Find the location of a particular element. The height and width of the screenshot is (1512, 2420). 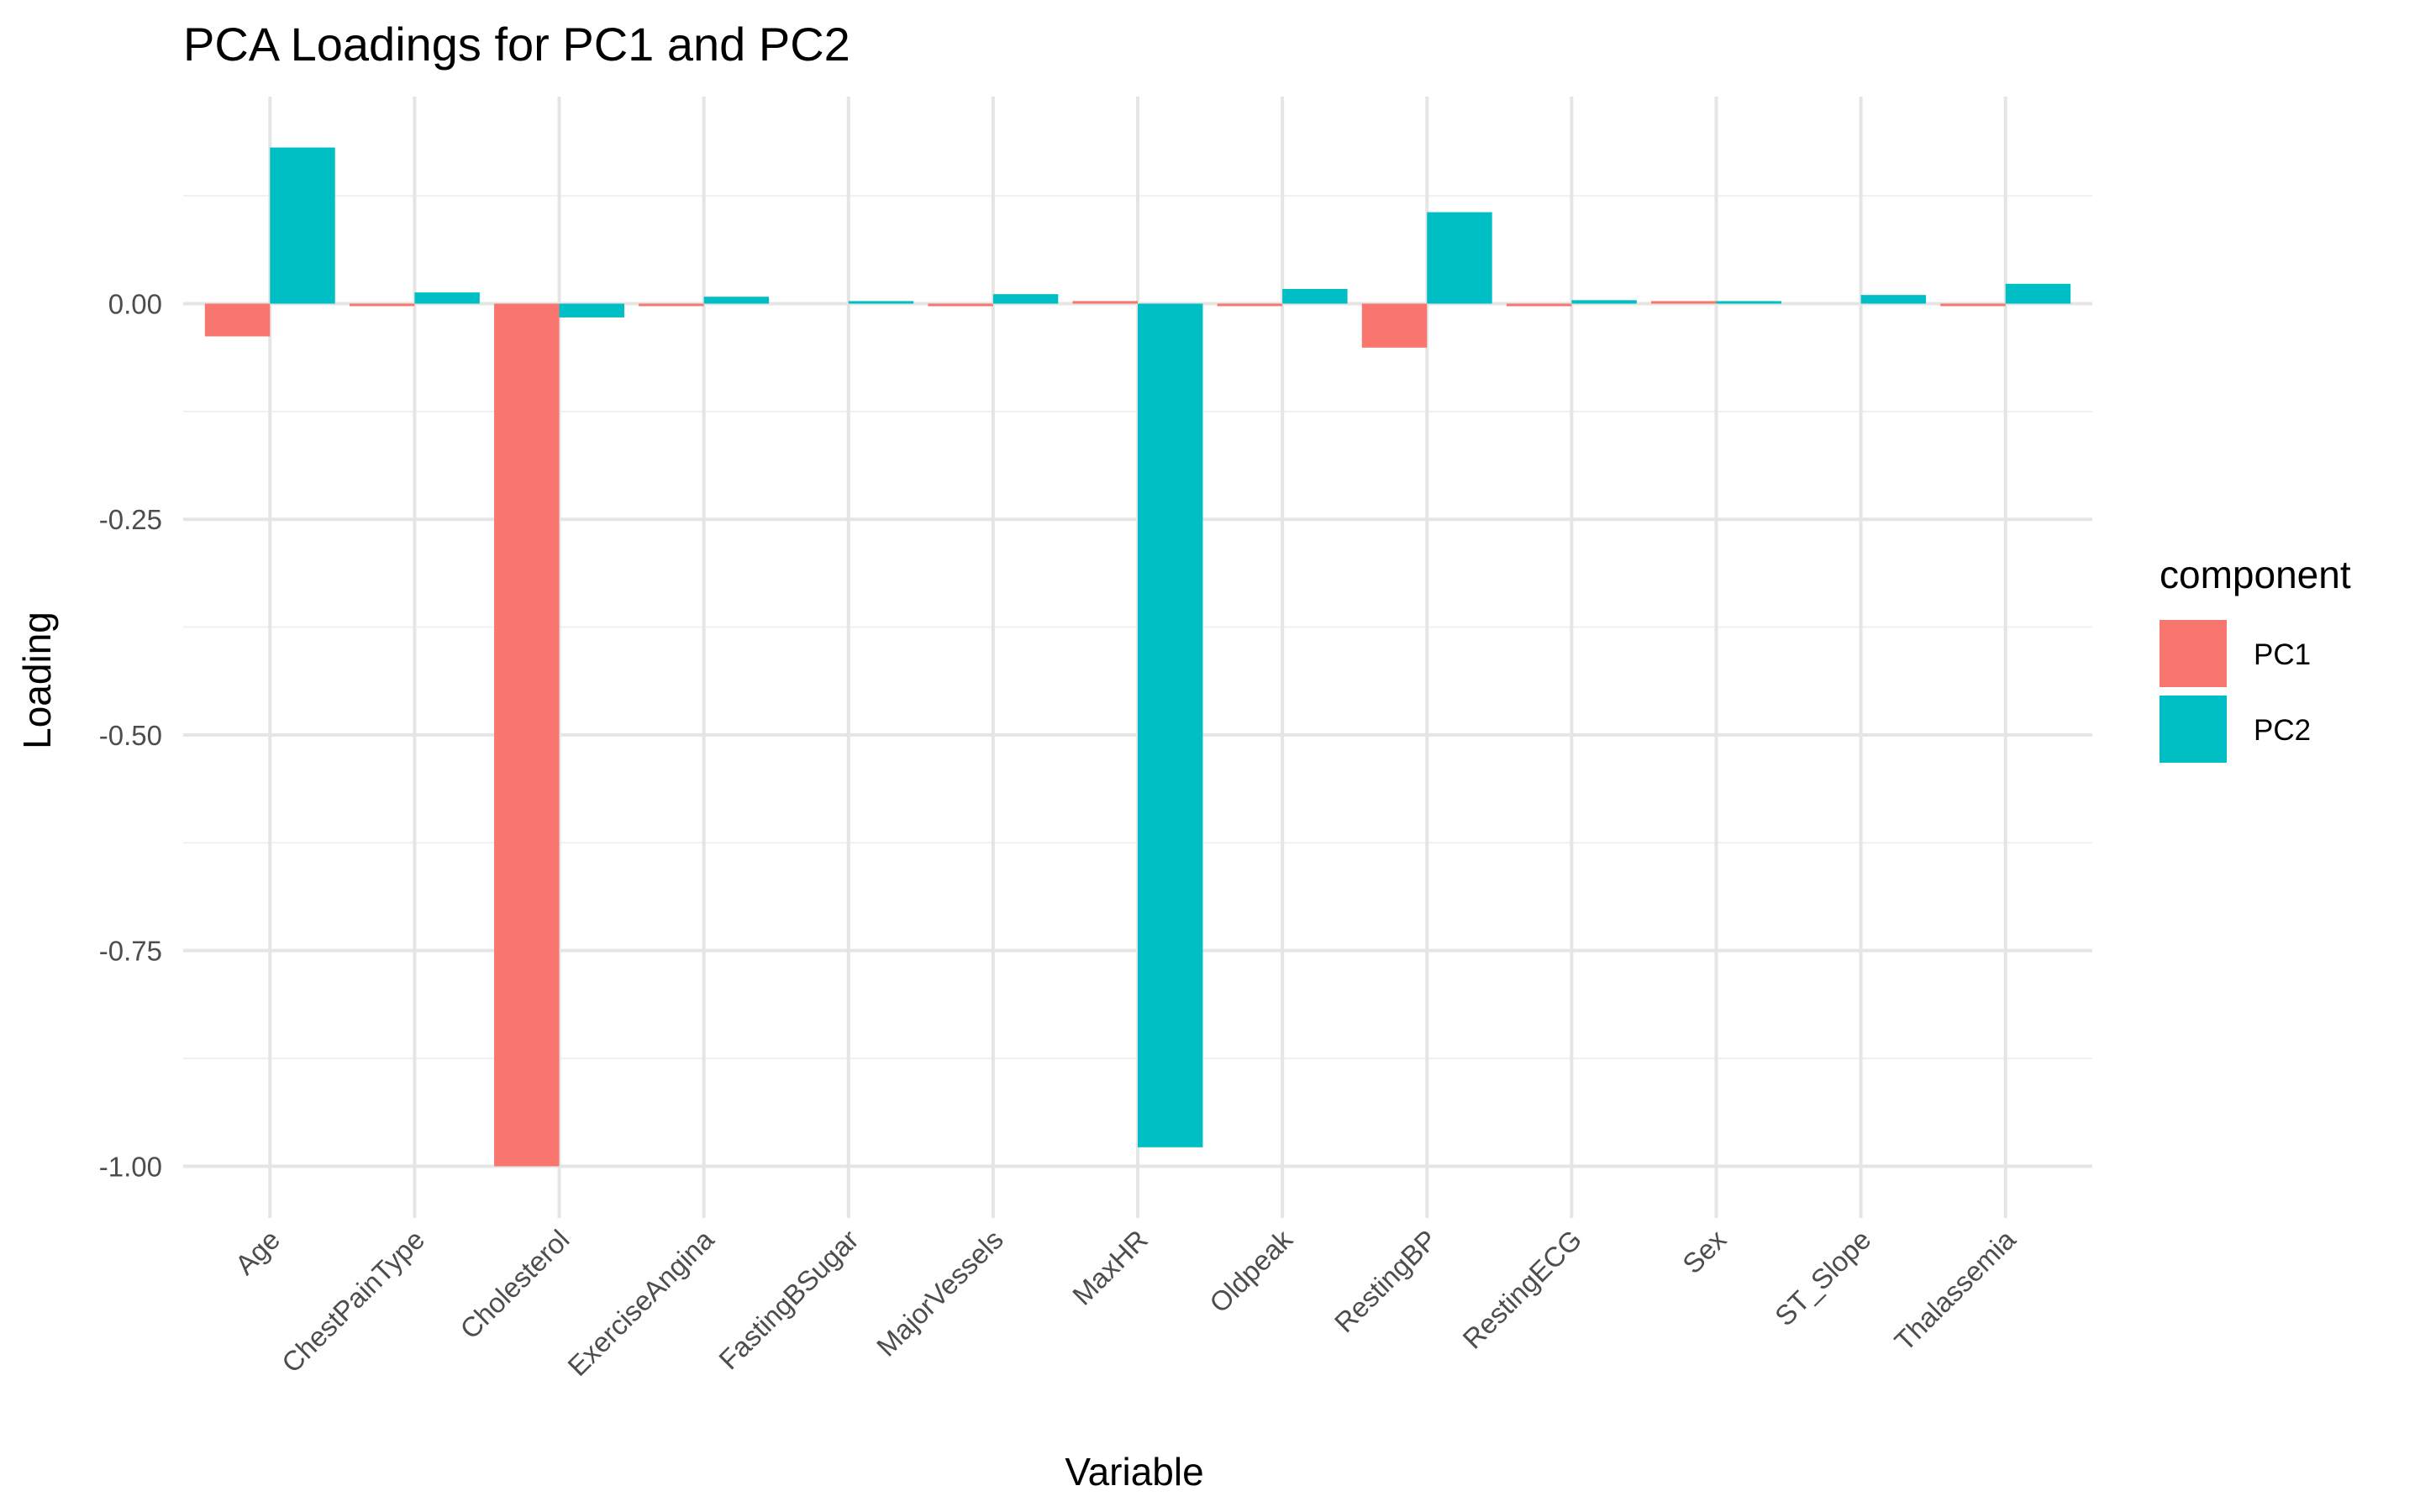

y-tick-label: 0.00 is located at coordinates (135, 303).